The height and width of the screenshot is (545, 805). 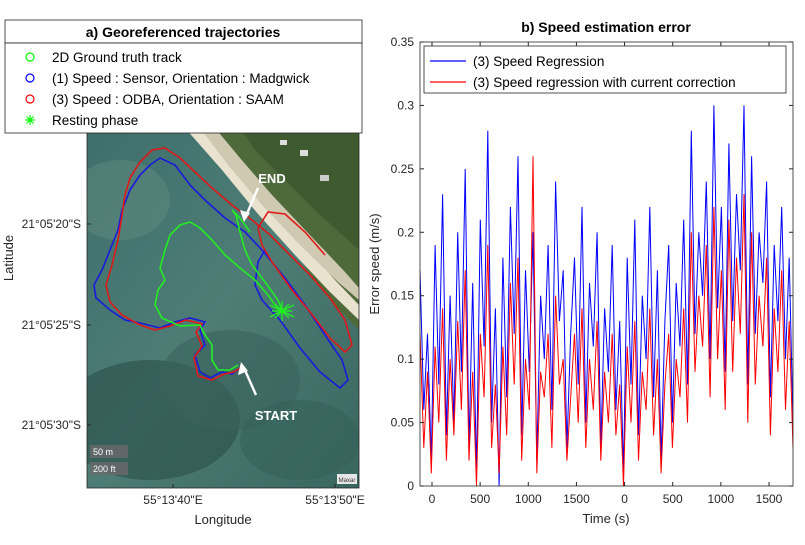 I want to click on saam-track, so click(x=229, y=264).